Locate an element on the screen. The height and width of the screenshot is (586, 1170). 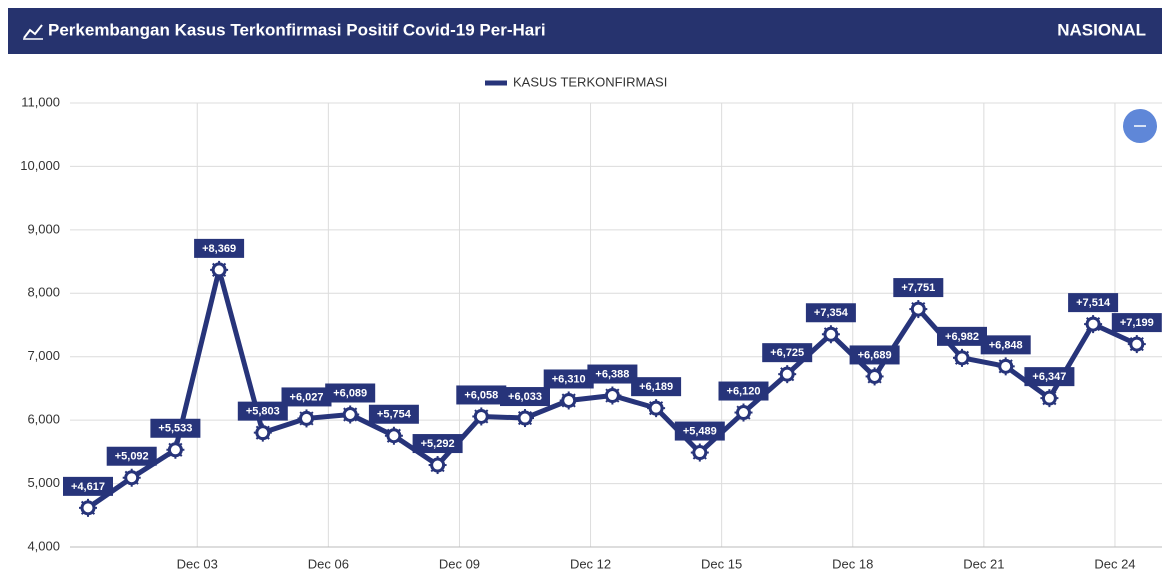
value-label: +5,489 is located at coordinates (700, 431).